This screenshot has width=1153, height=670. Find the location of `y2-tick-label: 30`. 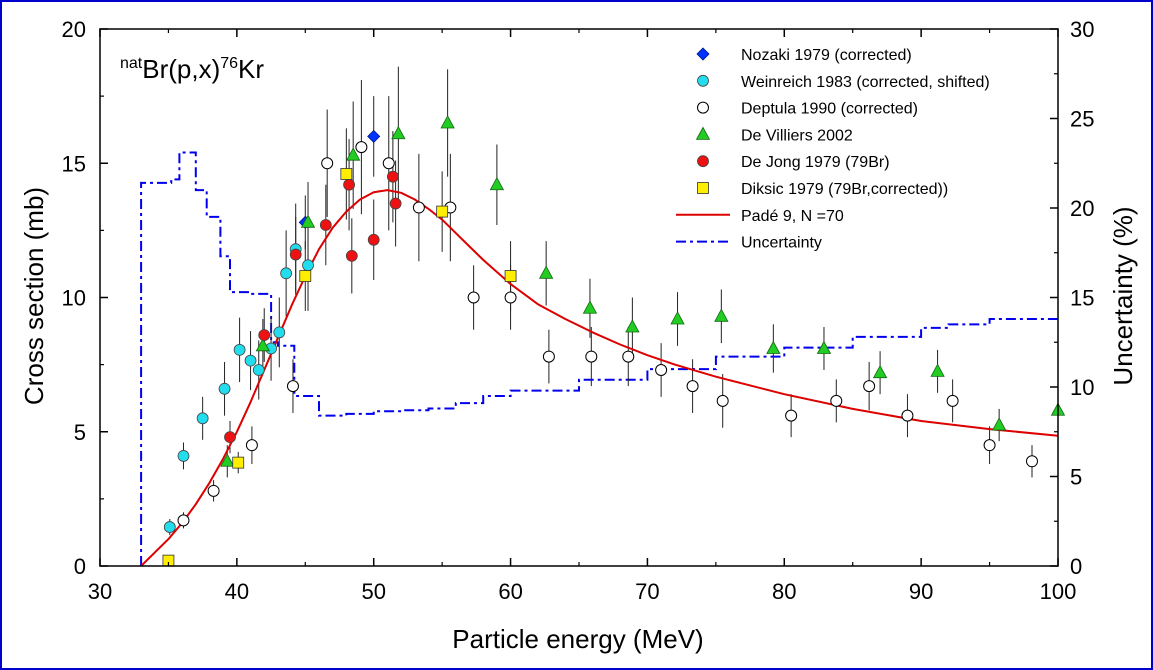

y2-tick-label: 30 is located at coordinates (1082, 29).